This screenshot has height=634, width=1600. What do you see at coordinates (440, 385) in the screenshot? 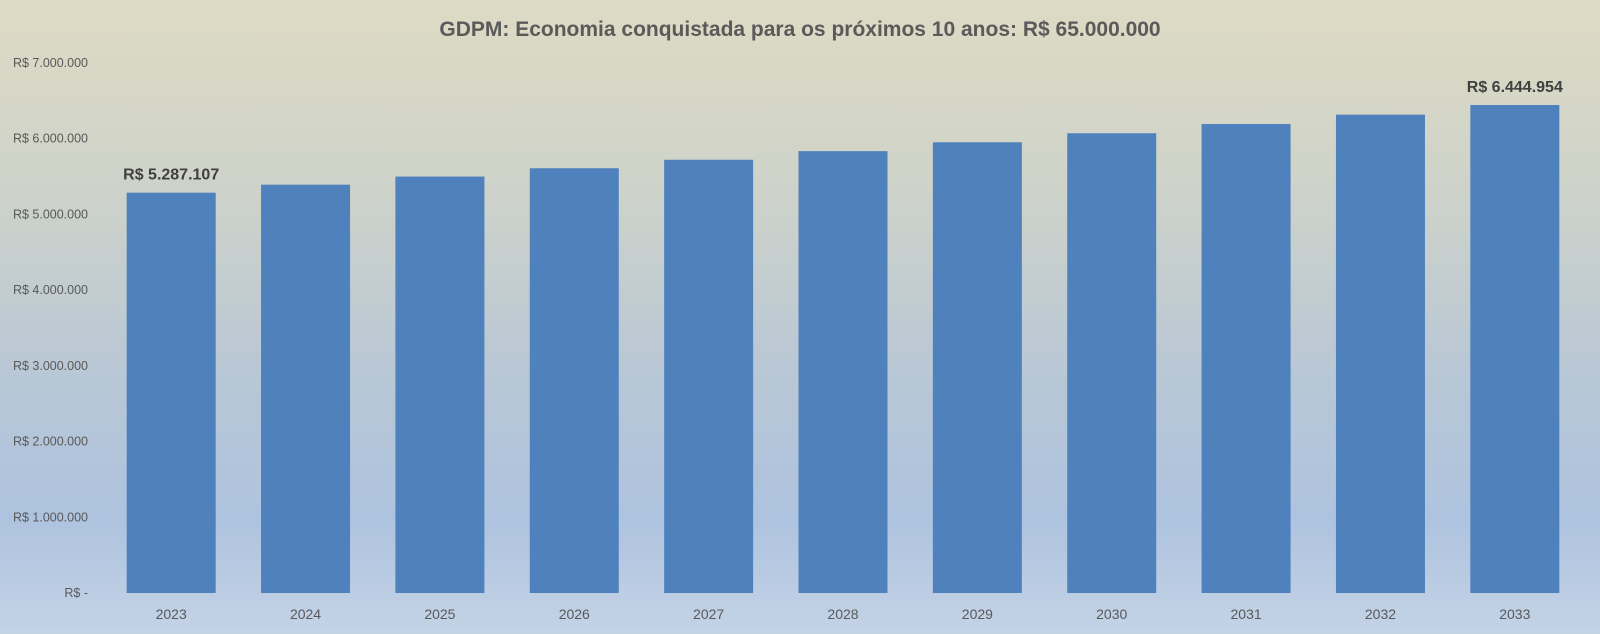
I see `bar-2025` at bounding box center [440, 385].